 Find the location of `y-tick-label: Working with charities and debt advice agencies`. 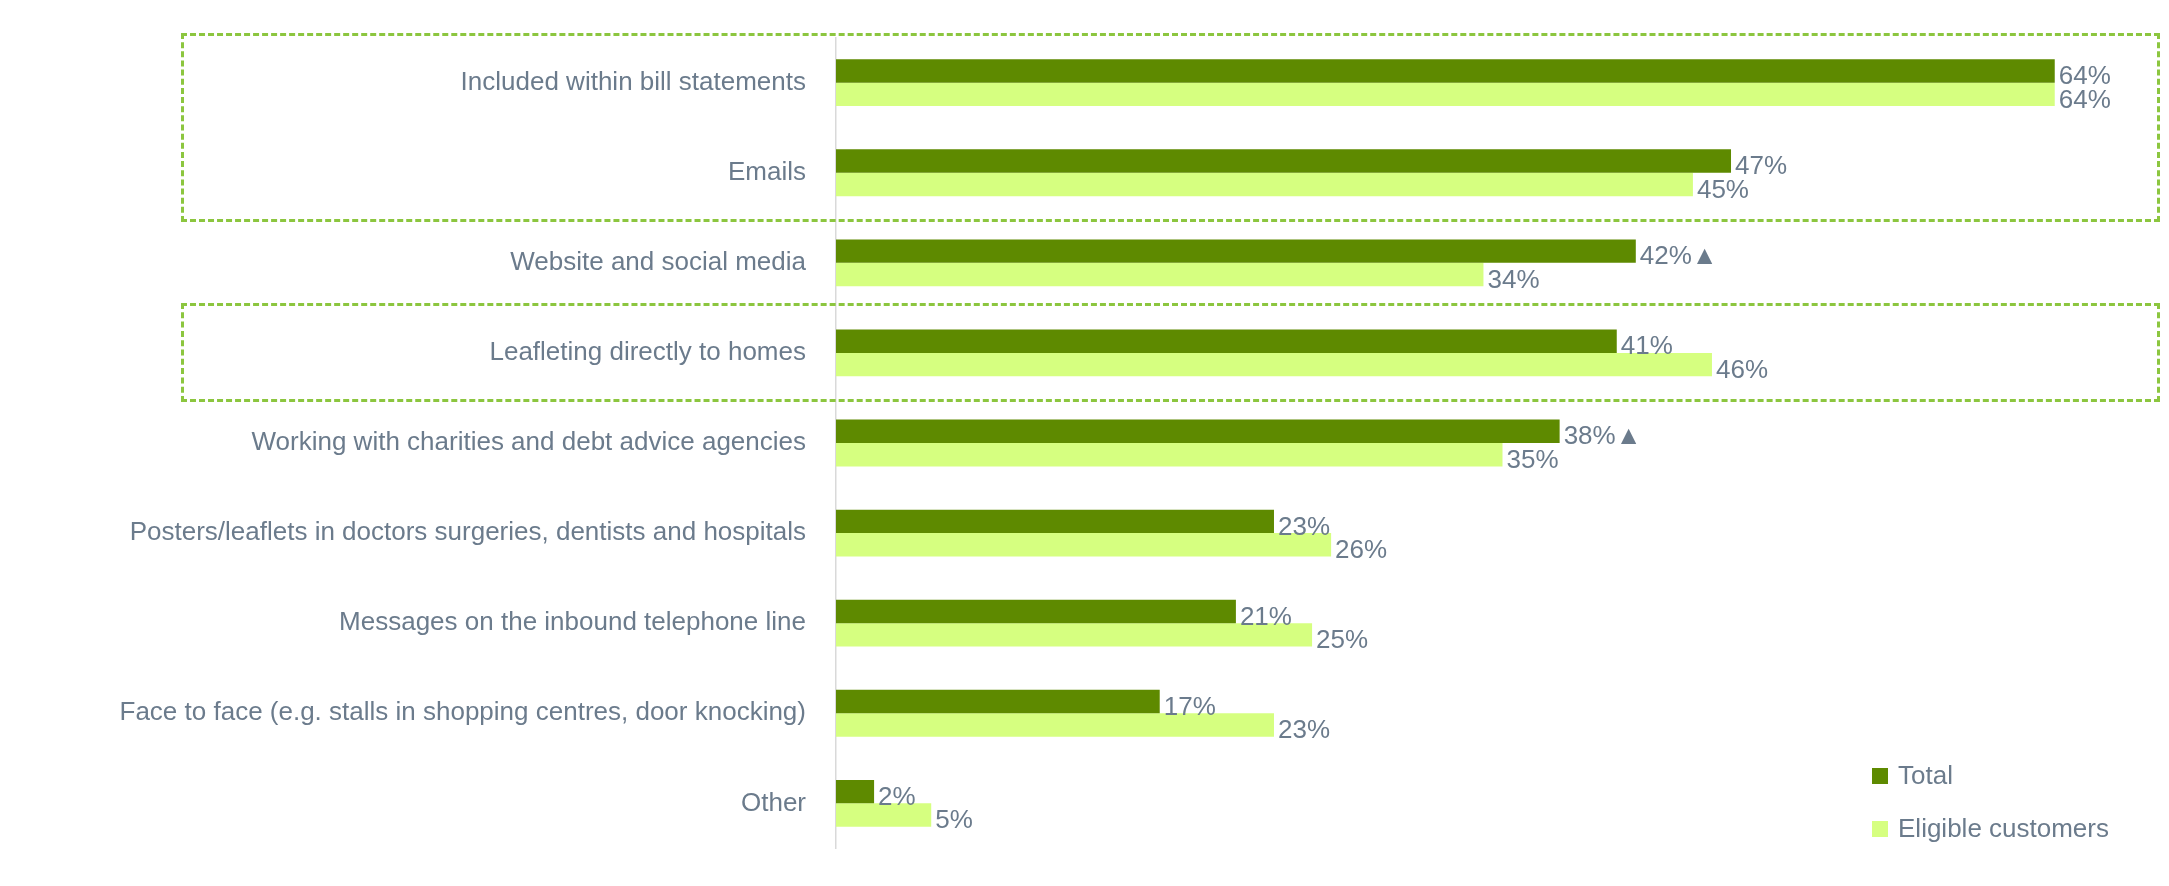

y-tick-label: Working with charities and debt advice agencies is located at coordinates (528, 441).